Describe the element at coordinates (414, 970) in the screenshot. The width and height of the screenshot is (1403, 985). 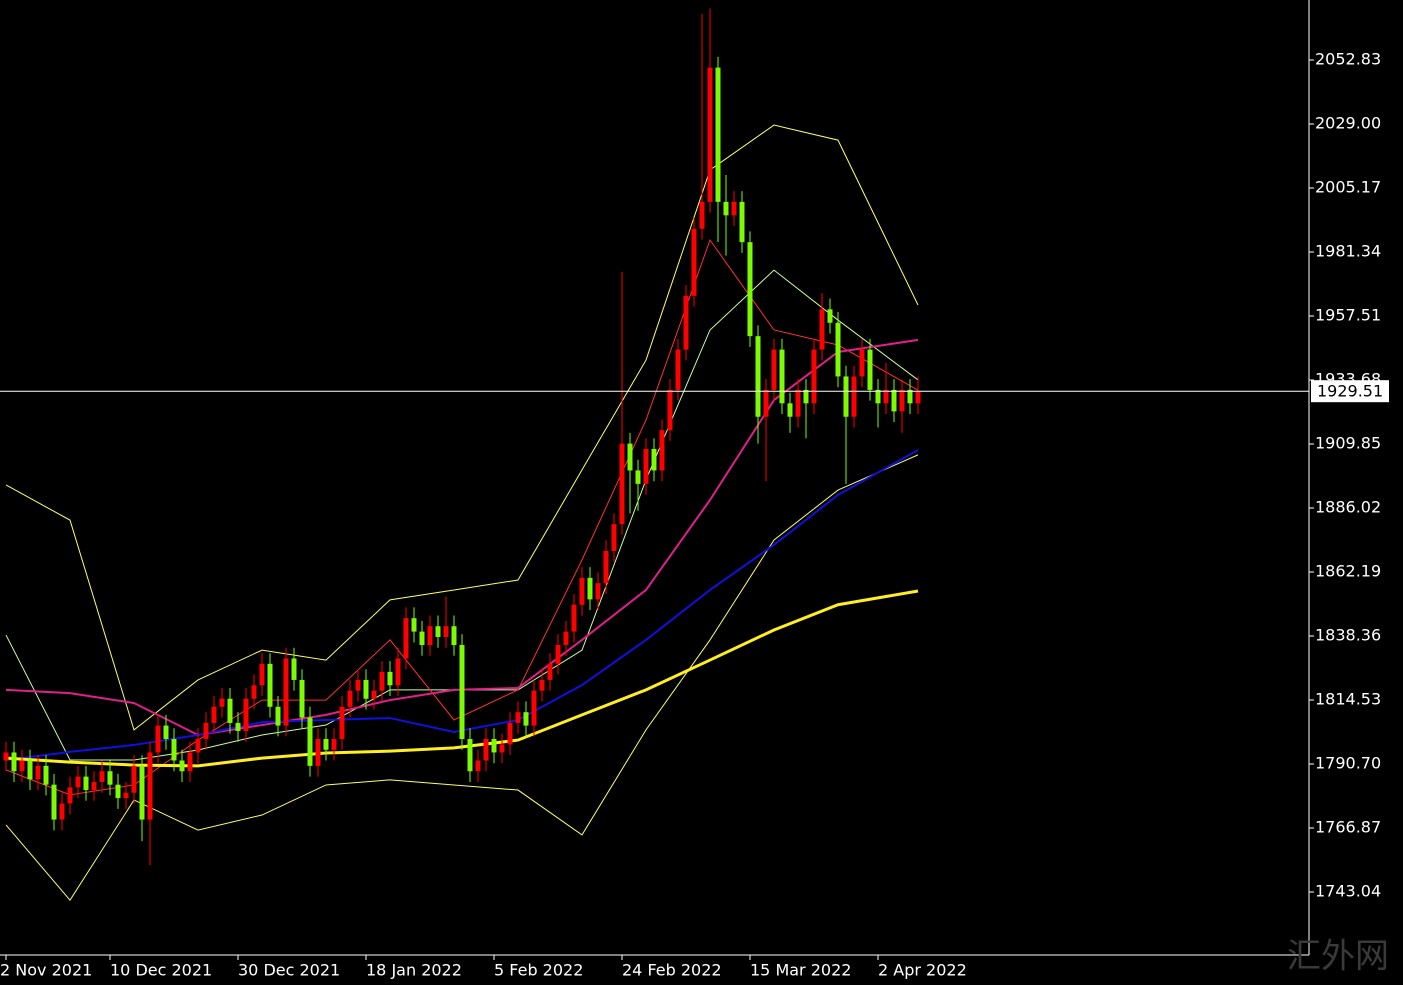
I see `x-tick-label: 18 Jan 2022` at that location.